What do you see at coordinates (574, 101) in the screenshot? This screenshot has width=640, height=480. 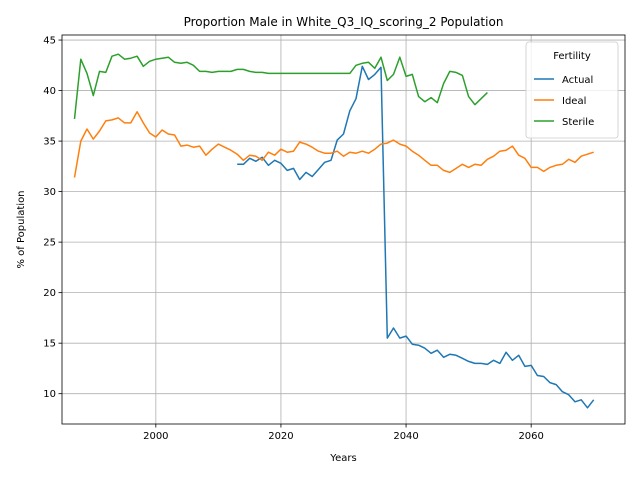 I see `legend-label-ideal: Ideal` at bounding box center [574, 101].